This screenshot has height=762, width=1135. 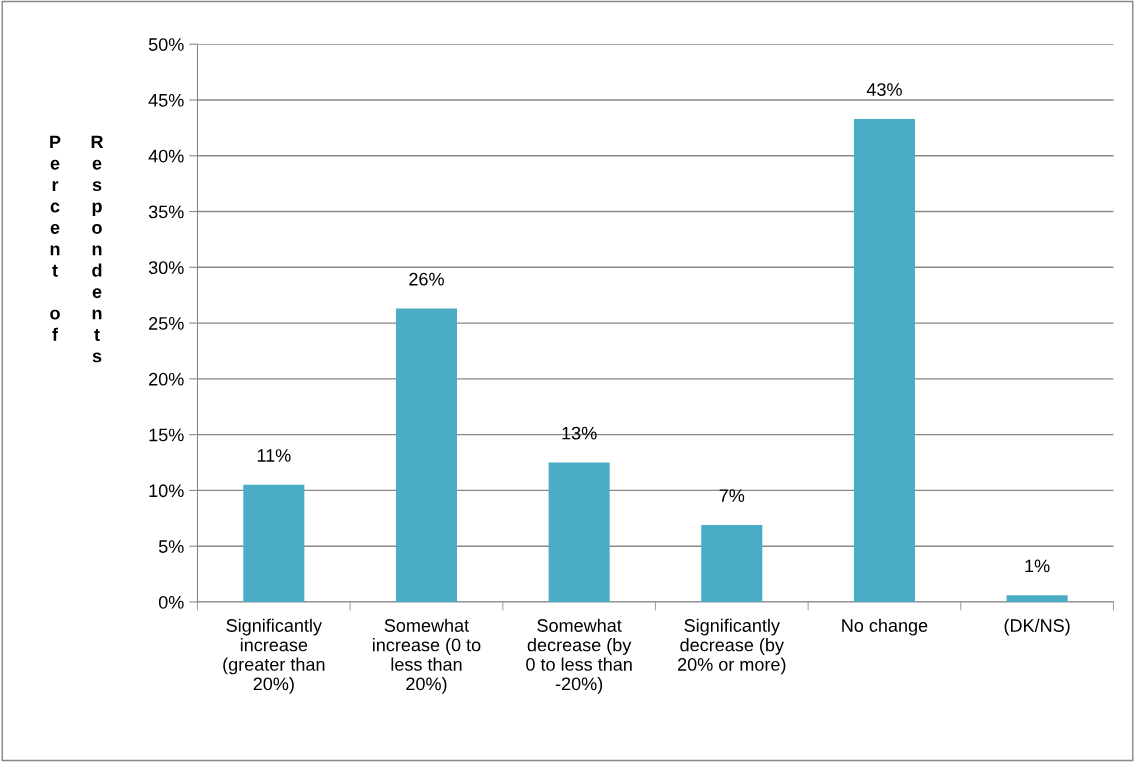 I want to click on data-label: 13%, so click(x=579, y=433).